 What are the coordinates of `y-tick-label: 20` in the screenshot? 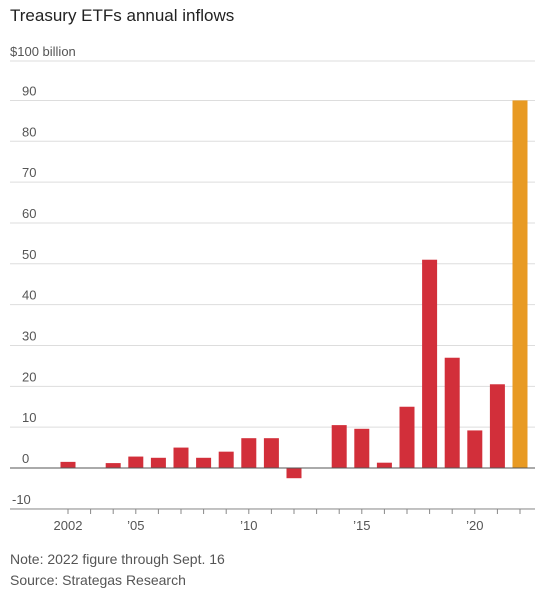 It's located at (29, 376).